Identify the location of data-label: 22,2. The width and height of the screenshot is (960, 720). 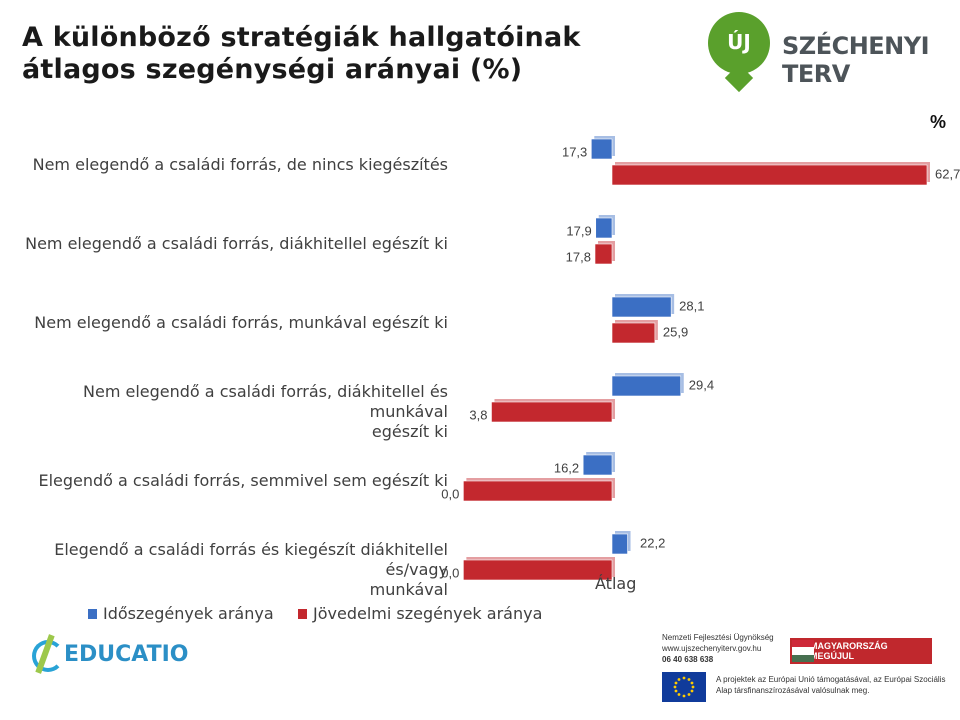
(652, 542).